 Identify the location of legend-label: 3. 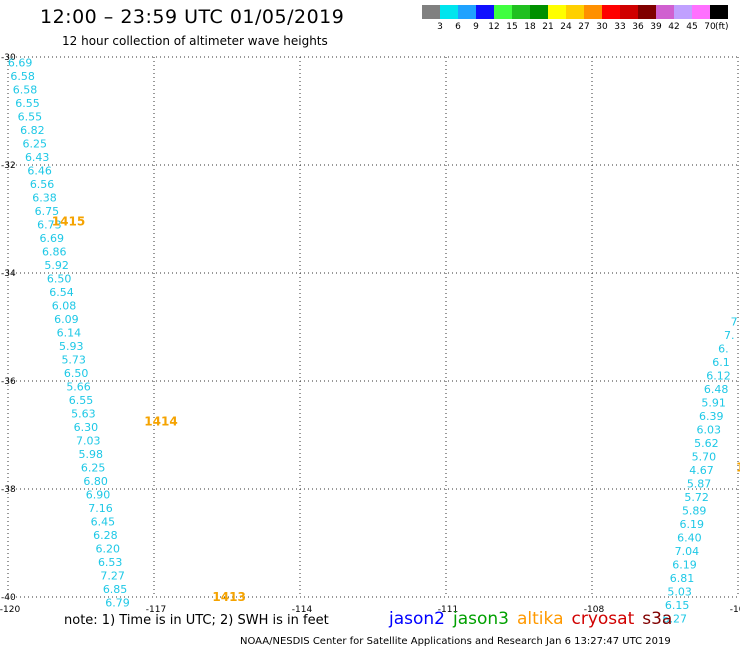
(440, 27).